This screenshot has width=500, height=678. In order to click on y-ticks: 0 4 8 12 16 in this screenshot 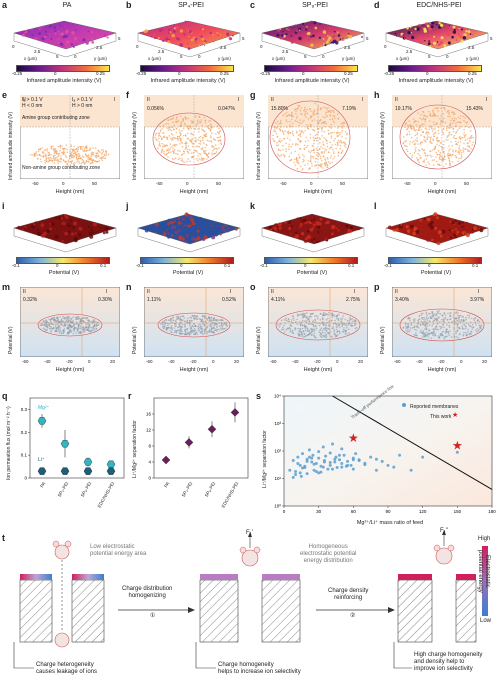, I will do `click(150, 446)`.